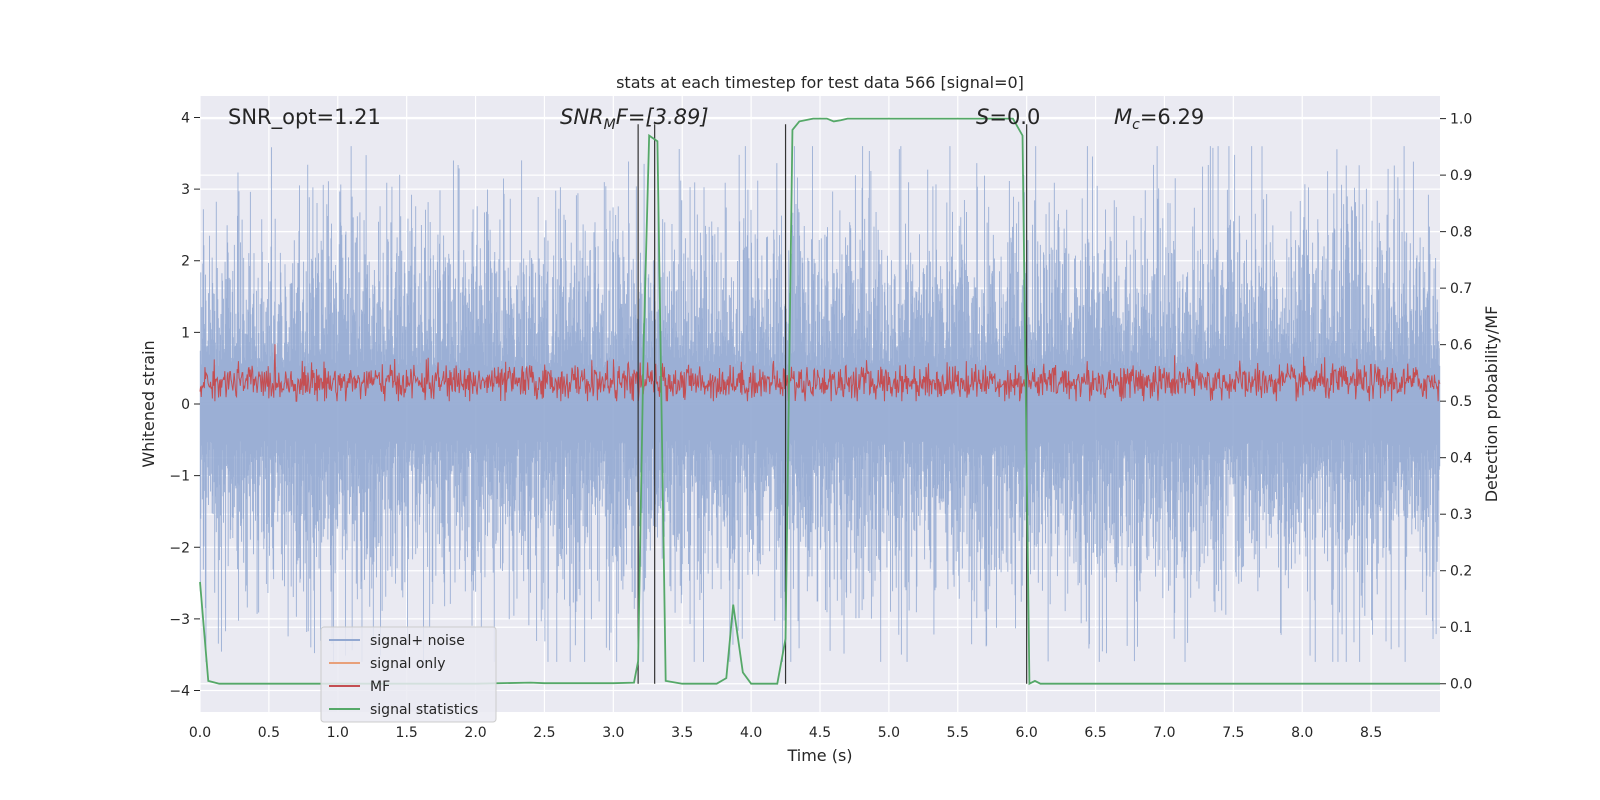 Image resolution: width=1600 pixels, height=800 pixels. What do you see at coordinates (380, 687) in the screenshot?
I see `legend-label-mf: MF` at bounding box center [380, 687].